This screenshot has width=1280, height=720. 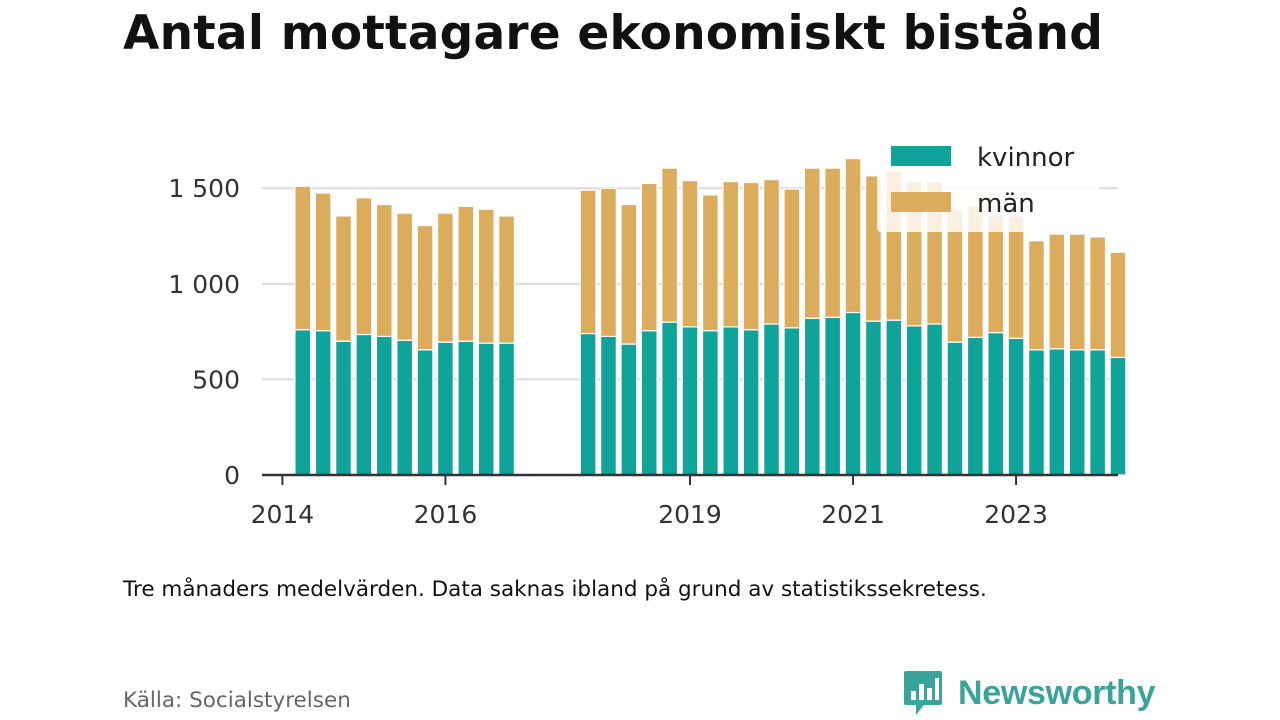 What do you see at coordinates (204, 188) in the screenshot?
I see `y-tick-label: 1 500` at bounding box center [204, 188].